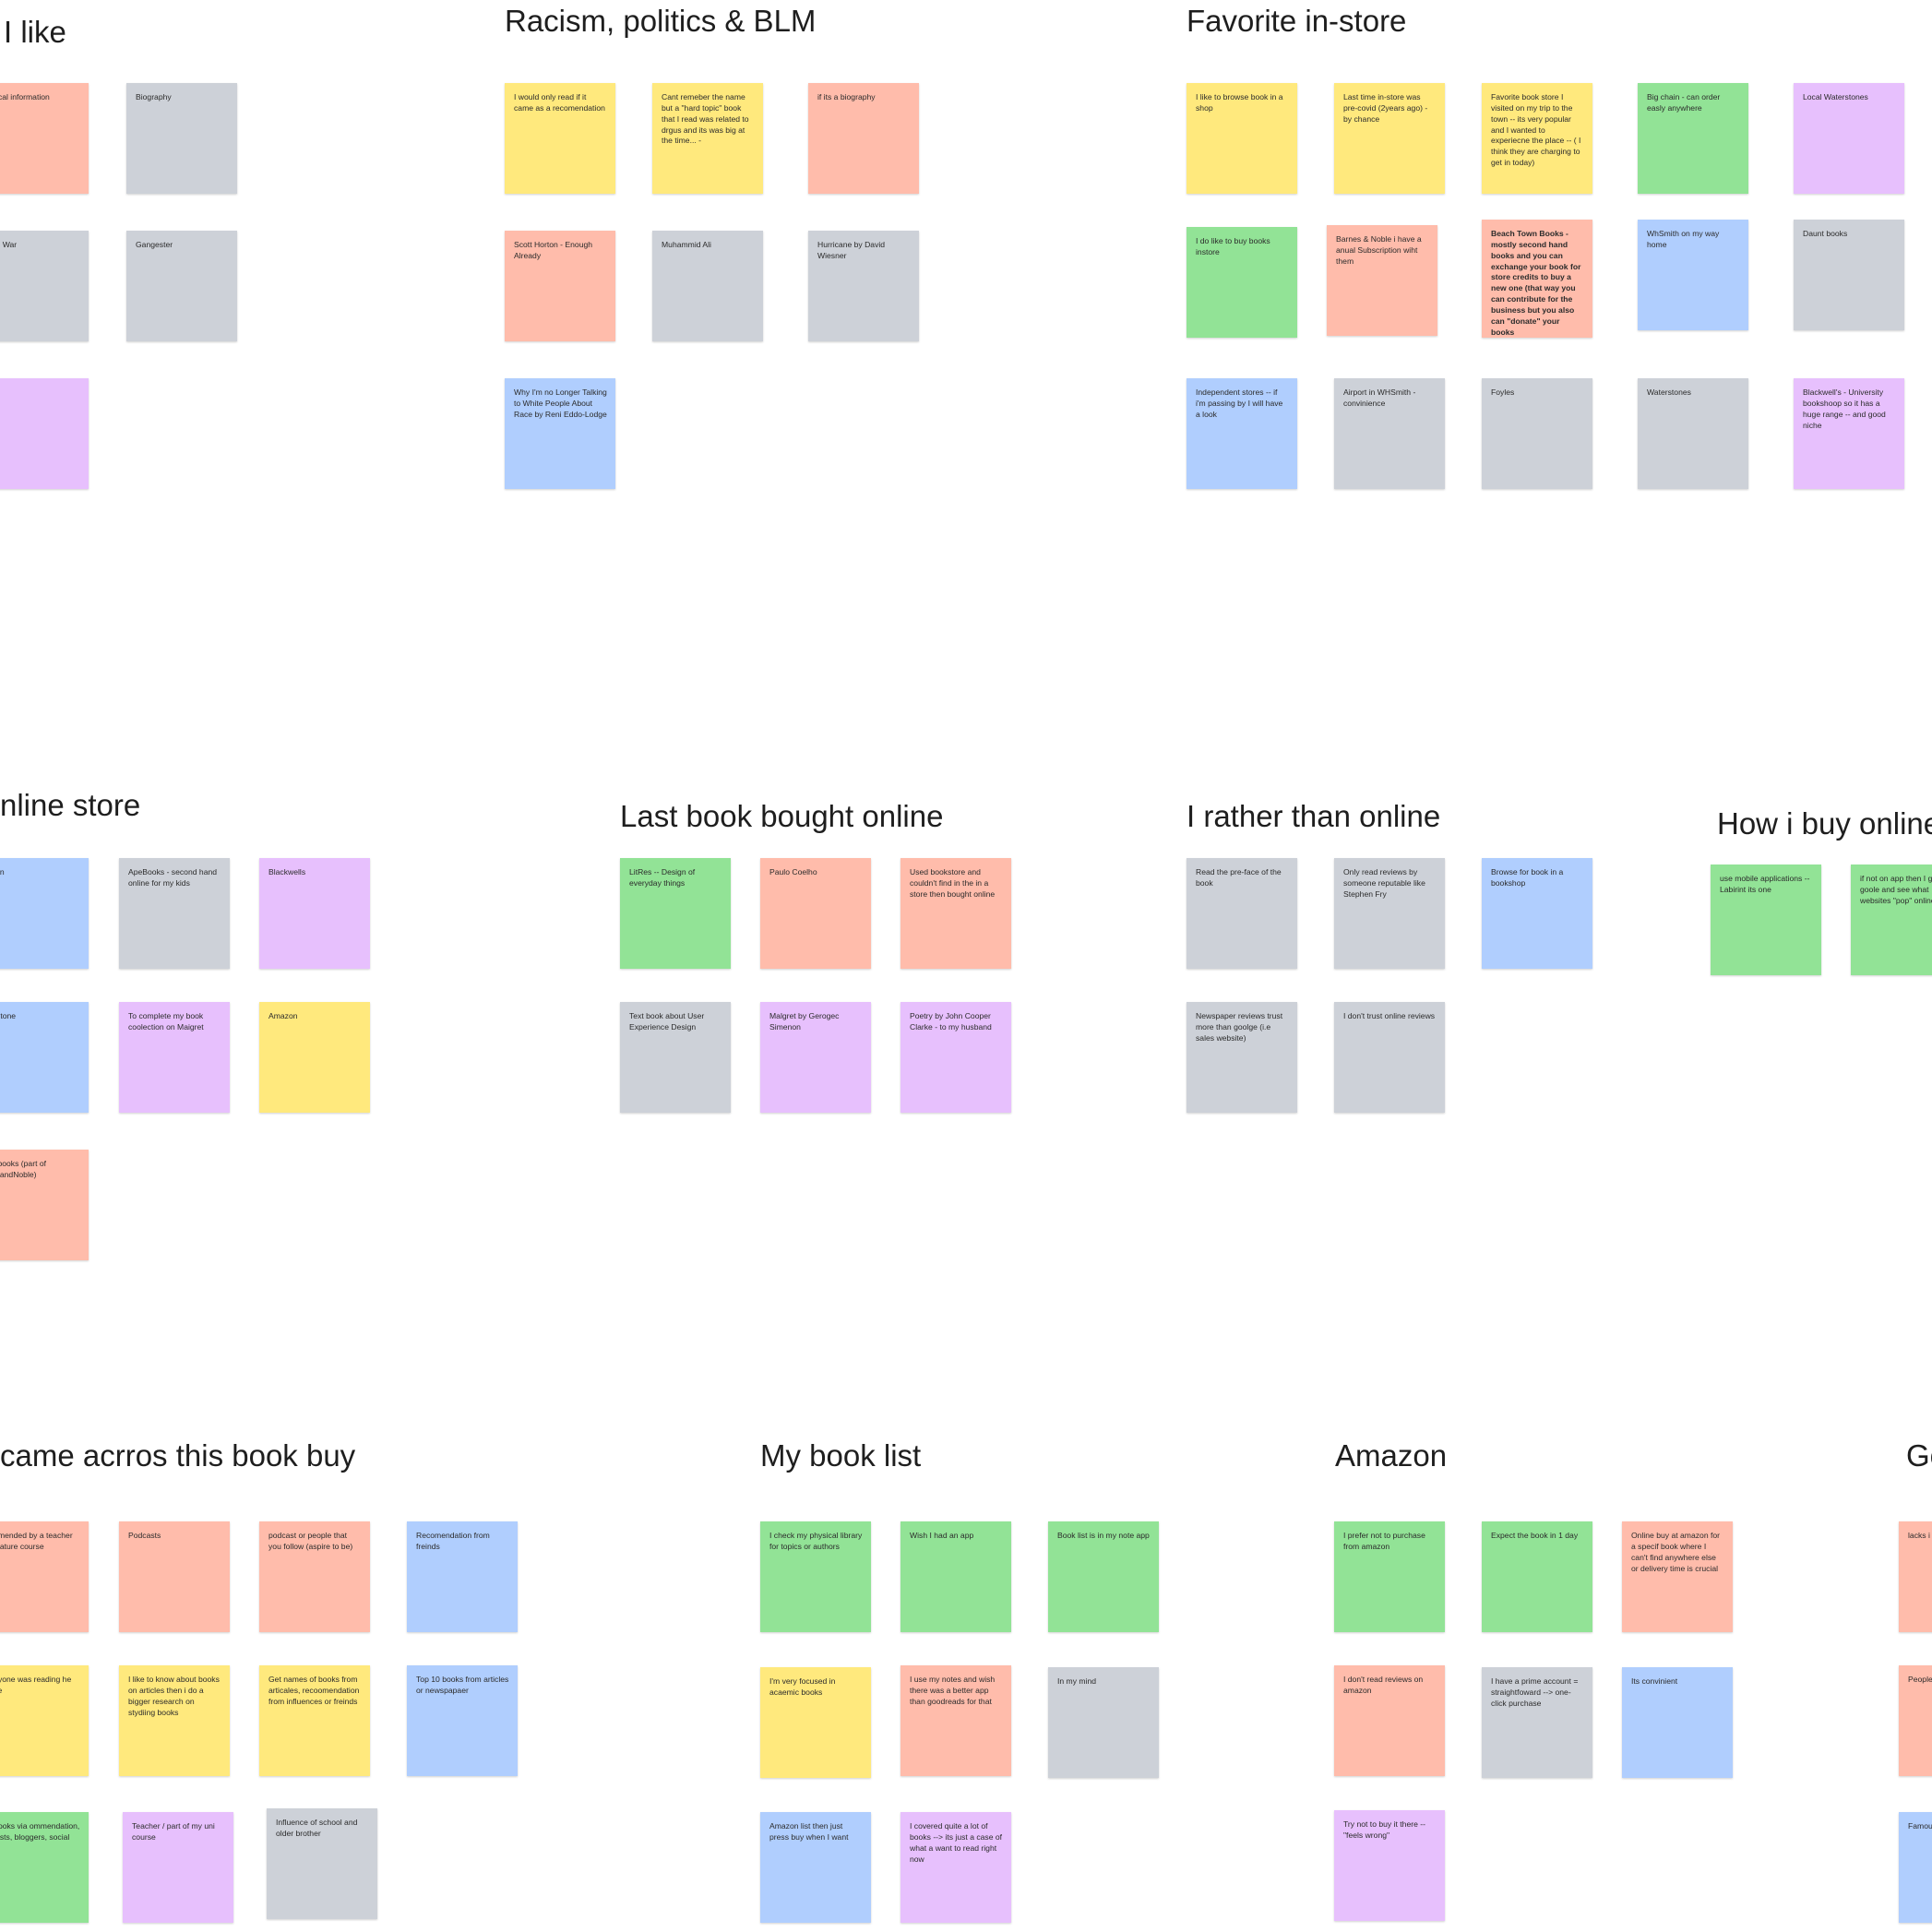  I want to click on sticky-note: Browse for book in a bookshop, so click(1537, 913).